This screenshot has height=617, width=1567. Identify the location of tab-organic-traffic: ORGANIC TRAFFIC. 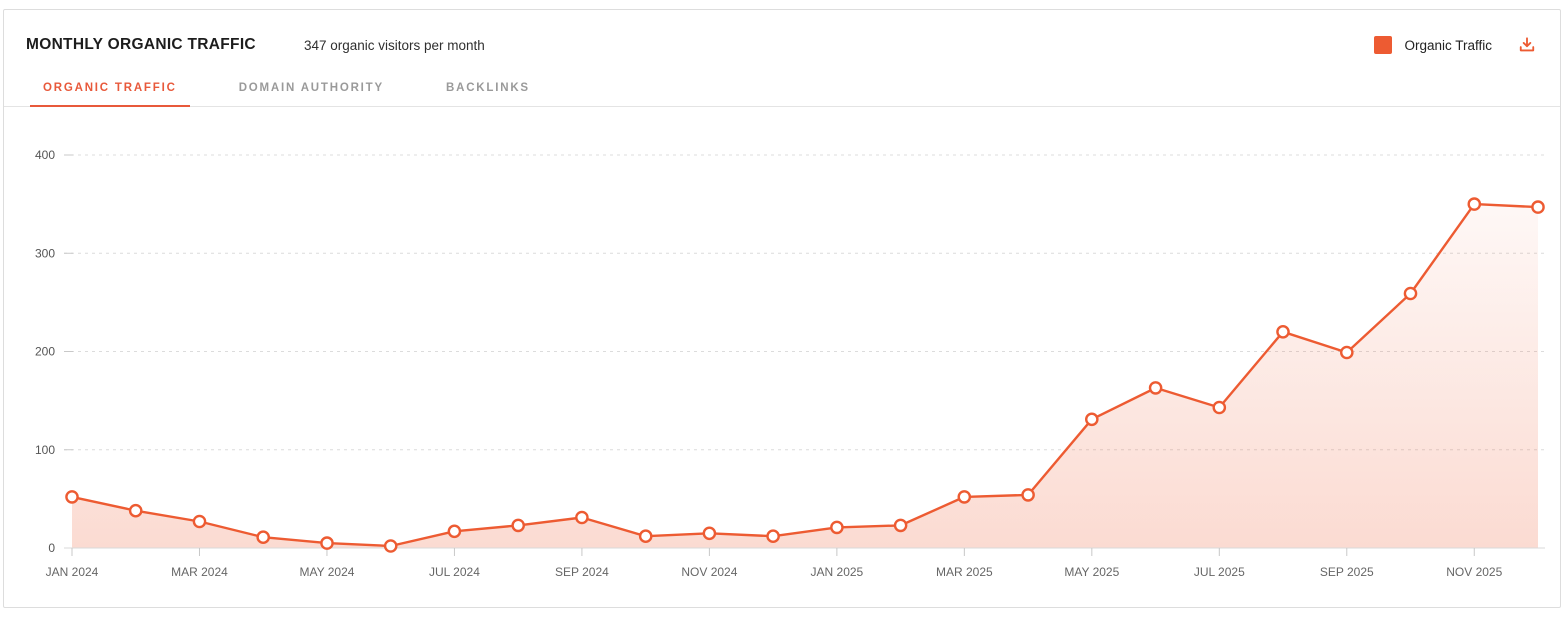
(110, 92).